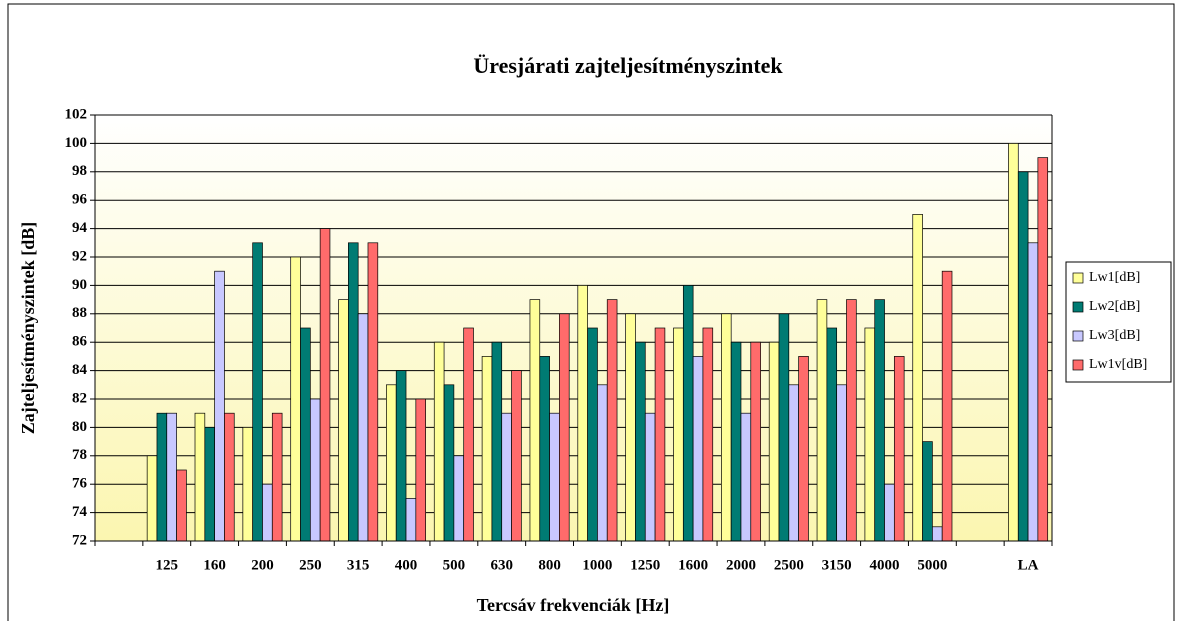 This screenshot has height=621, width=1177. Describe the element at coordinates (167, 565) in the screenshot. I see `x-tick-label: 125` at that location.